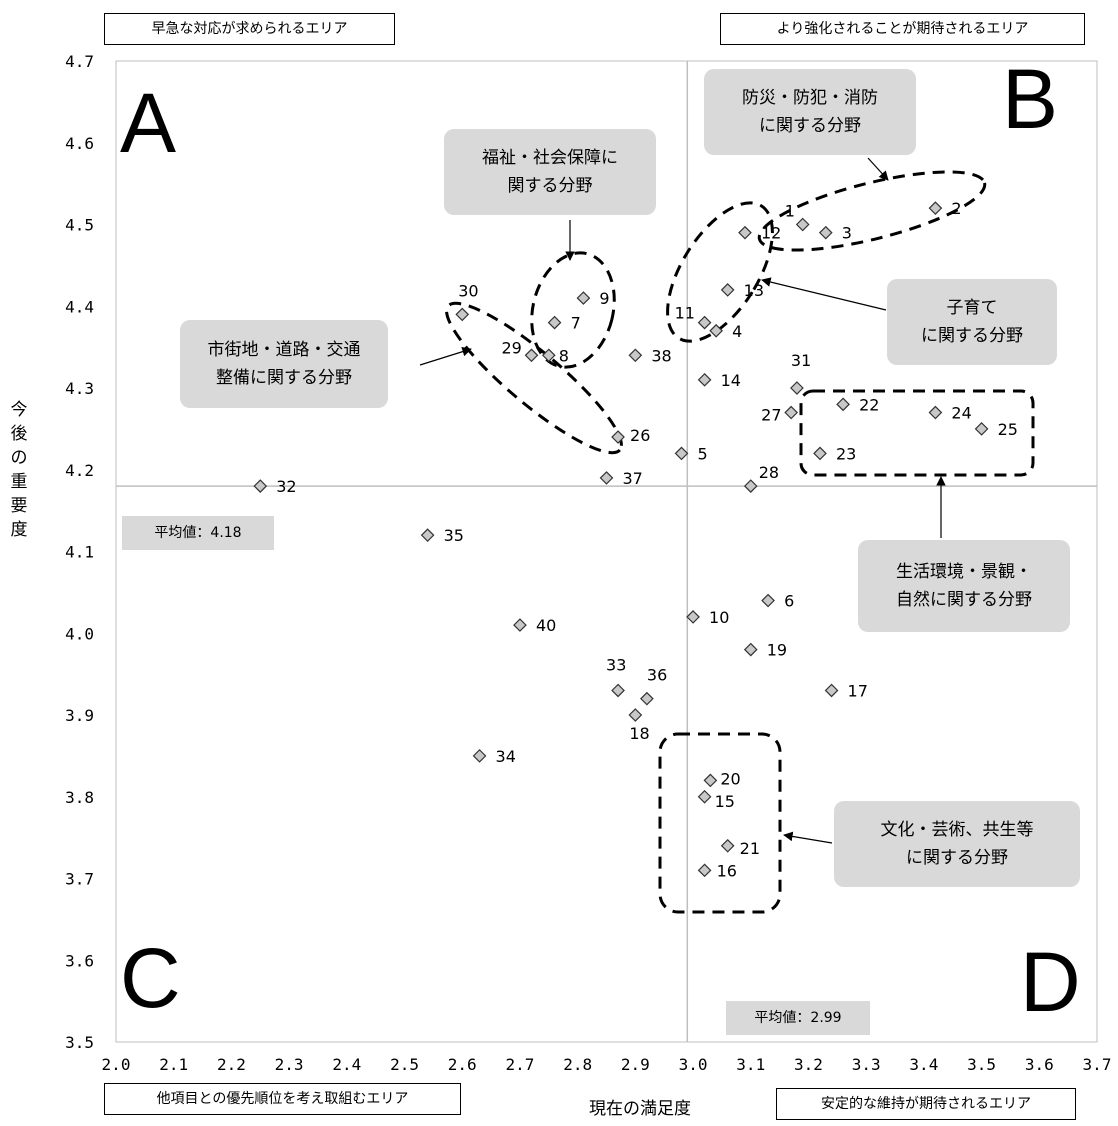  What do you see at coordinates (810, 98) in the screenshot?
I see `callout-disaster-line-1: 防災・防犯・消防` at bounding box center [810, 98].